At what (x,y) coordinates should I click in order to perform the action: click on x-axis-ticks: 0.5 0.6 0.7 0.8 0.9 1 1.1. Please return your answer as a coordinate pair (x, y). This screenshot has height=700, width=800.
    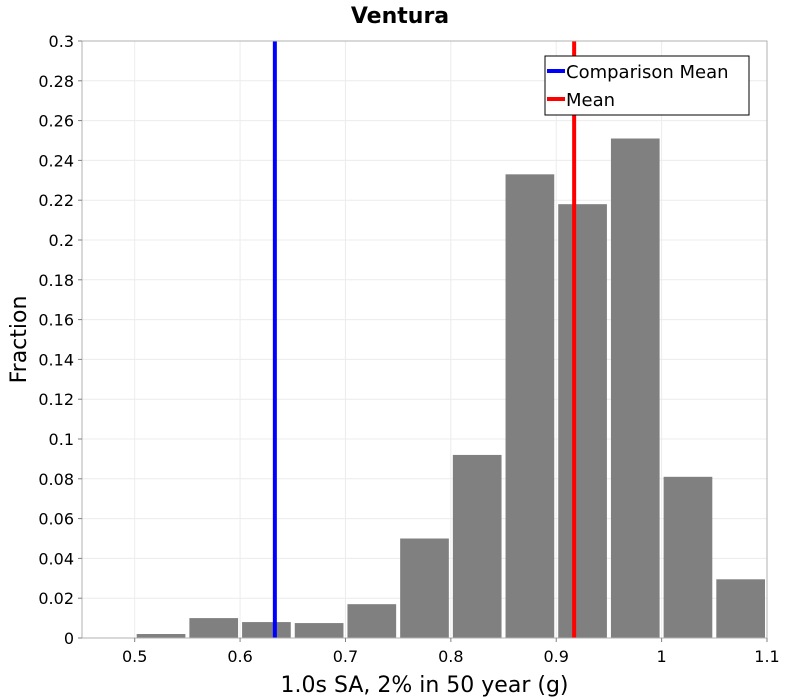
    Looking at the image, I should click on (451, 652).